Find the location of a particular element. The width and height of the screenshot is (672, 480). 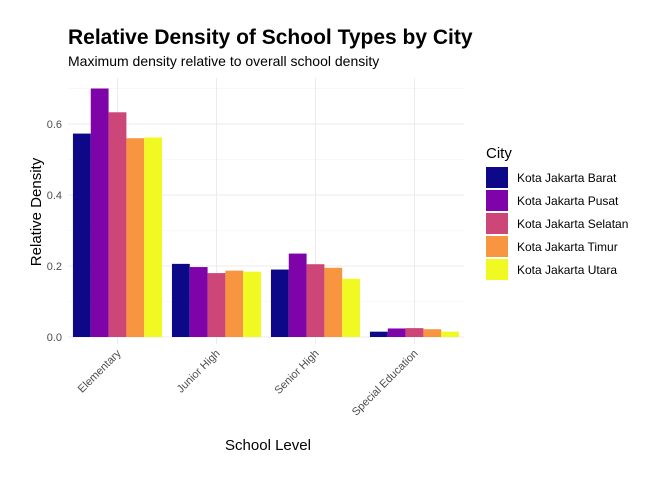

x-tick-label: Junior High is located at coordinates (199, 372).